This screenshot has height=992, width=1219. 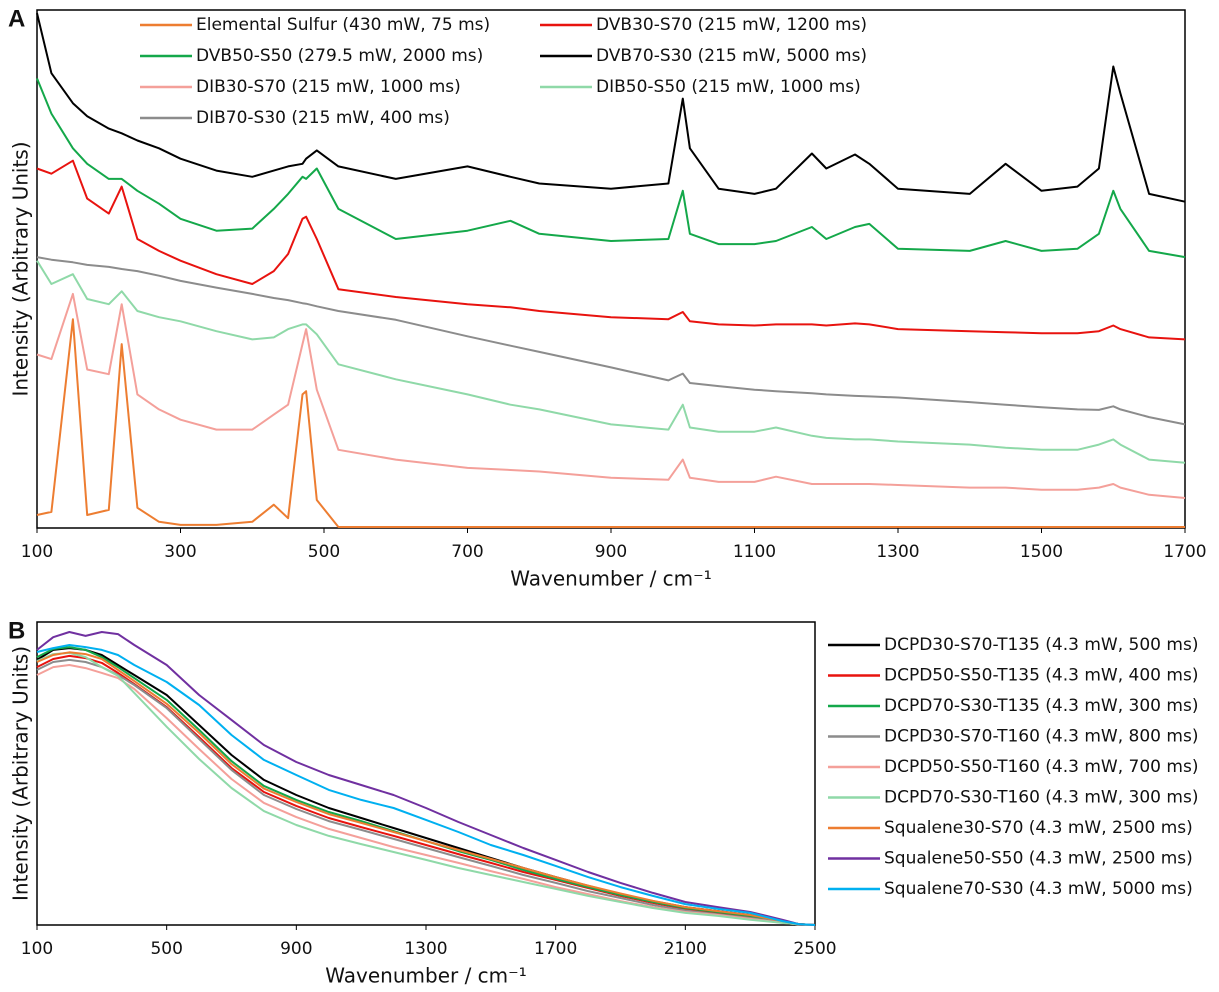 What do you see at coordinates (728, 87) in the screenshot?
I see `legend-label: DIB50-S50 (215 mW, 1000 ms)` at bounding box center [728, 87].